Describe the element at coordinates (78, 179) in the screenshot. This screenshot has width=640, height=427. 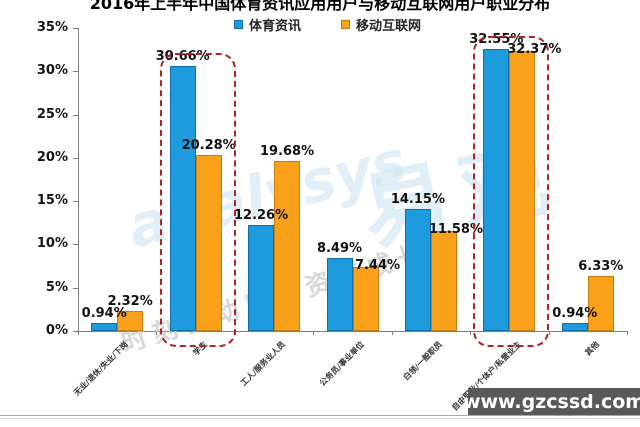
I see `y-axis-line` at that location.